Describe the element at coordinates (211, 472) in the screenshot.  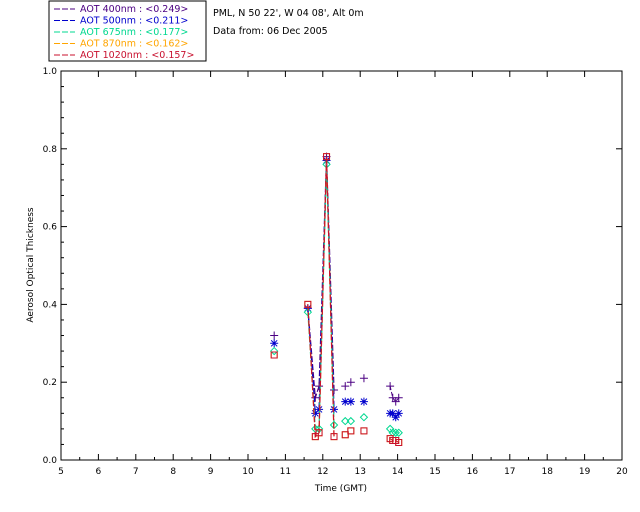
I see `x-tick-label: 9` at that location.